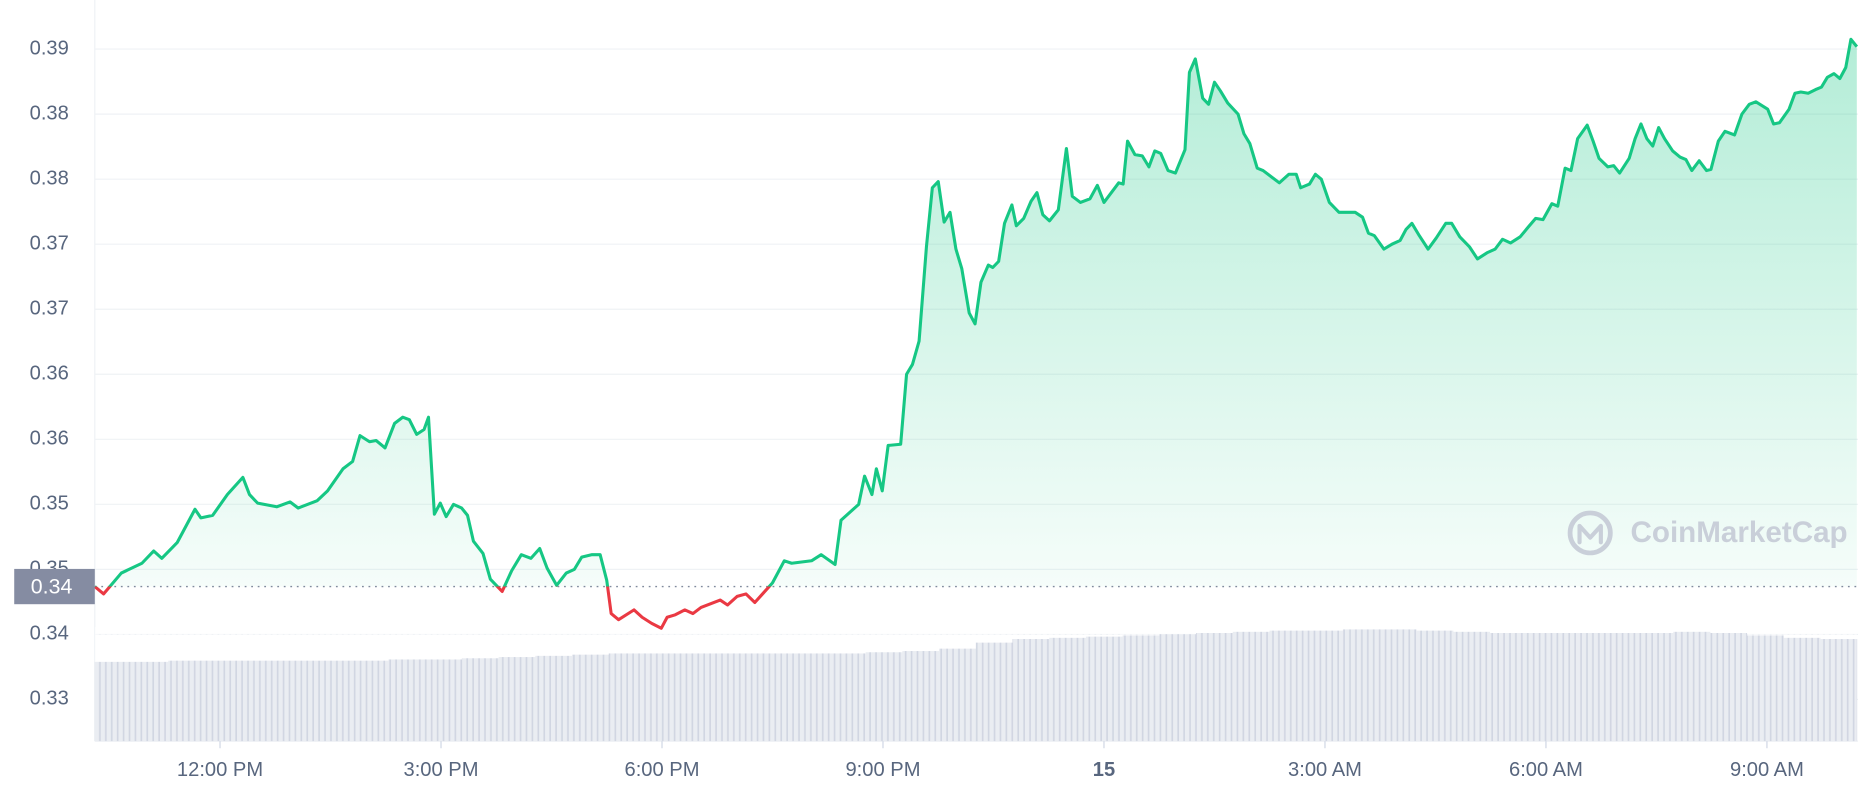 The width and height of the screenshot is (1858, 800). What do you see at coordinates (662, 770) in the screenshot?
I see `x-tick-label: 6:00 PM` at bounding box center [662, 770].